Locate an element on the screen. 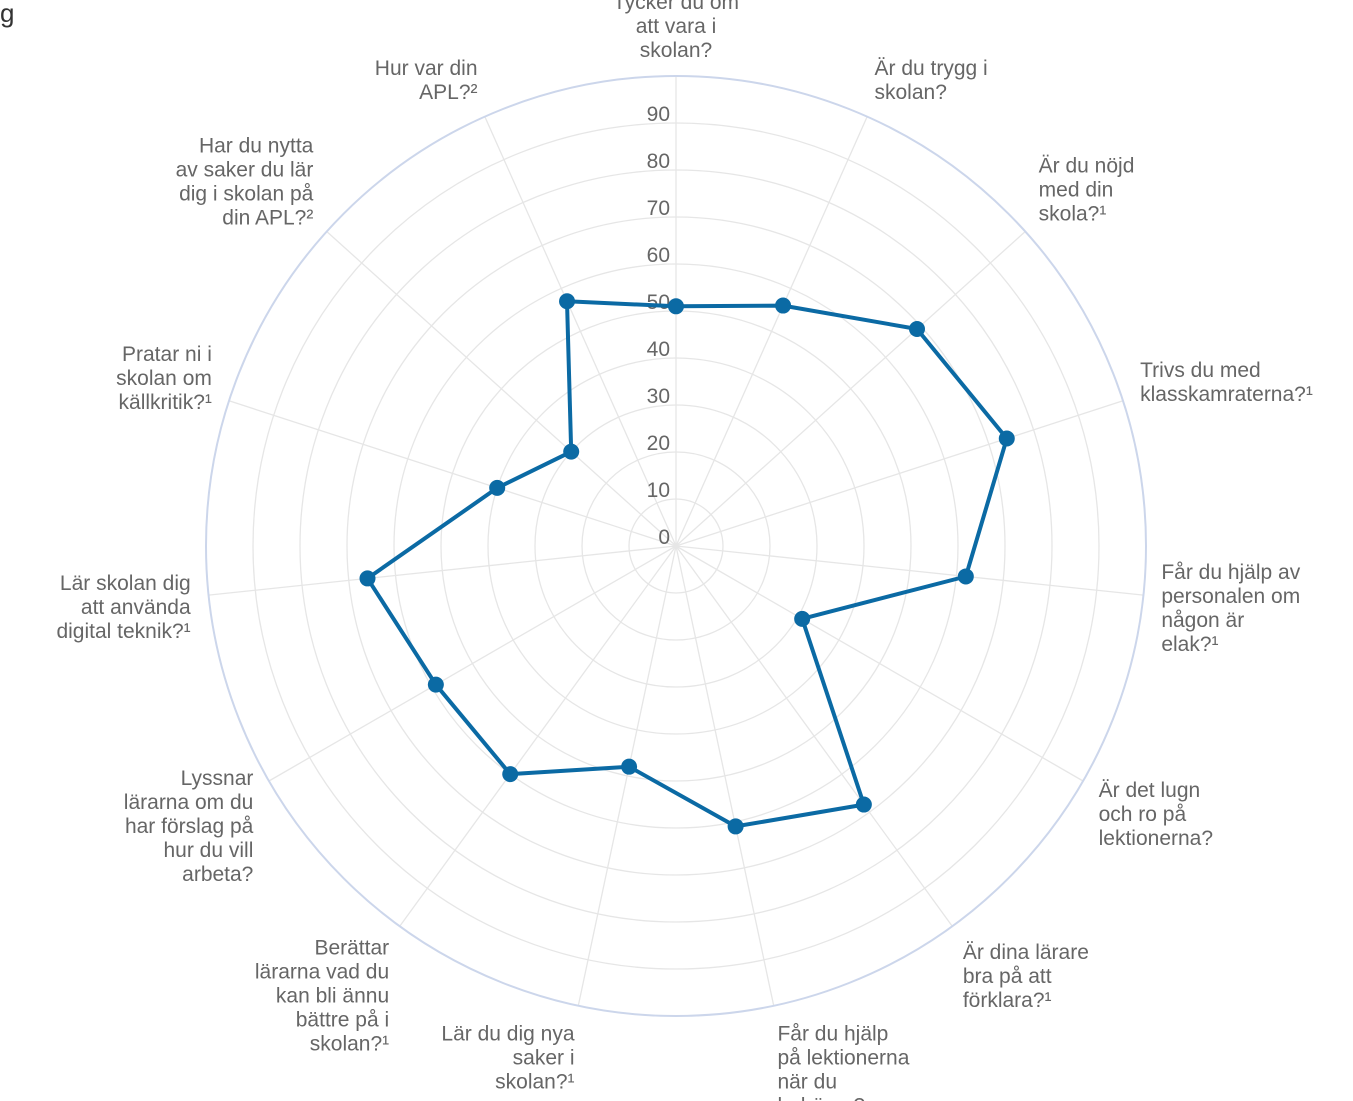 The width and height of the screenshot is (1353, 1101). category-label-line: när du is located at coordinates (807, 1081).